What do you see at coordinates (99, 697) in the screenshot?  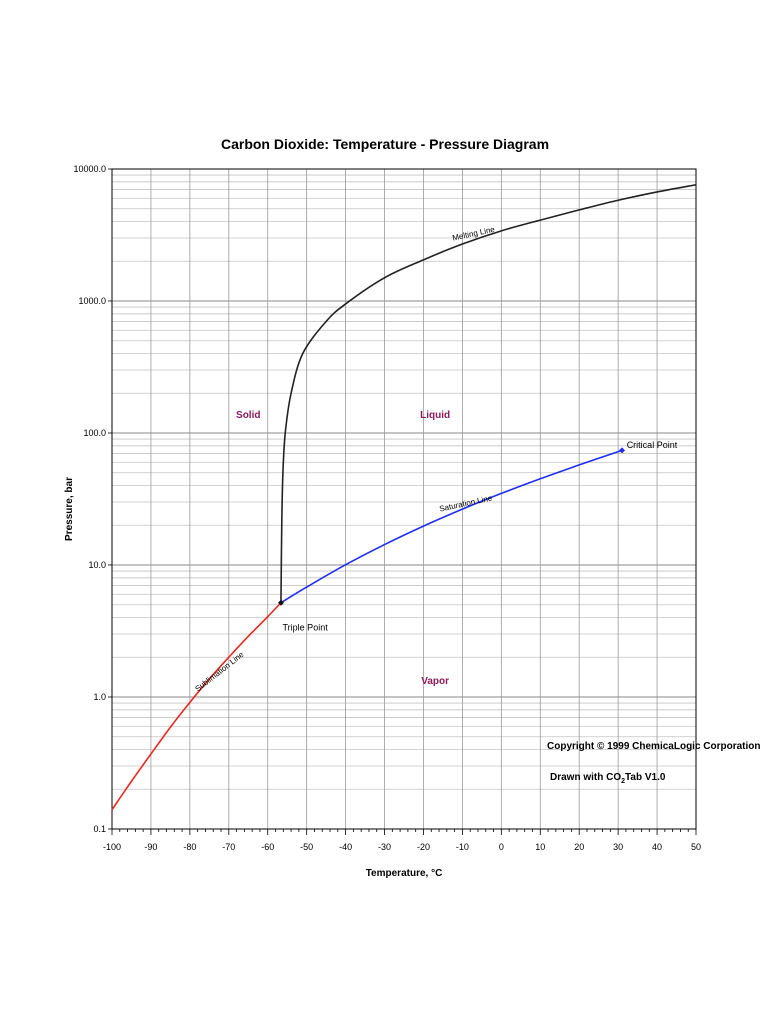 I see `y-tick-label: 1.0` at bounding box center [99, 697].